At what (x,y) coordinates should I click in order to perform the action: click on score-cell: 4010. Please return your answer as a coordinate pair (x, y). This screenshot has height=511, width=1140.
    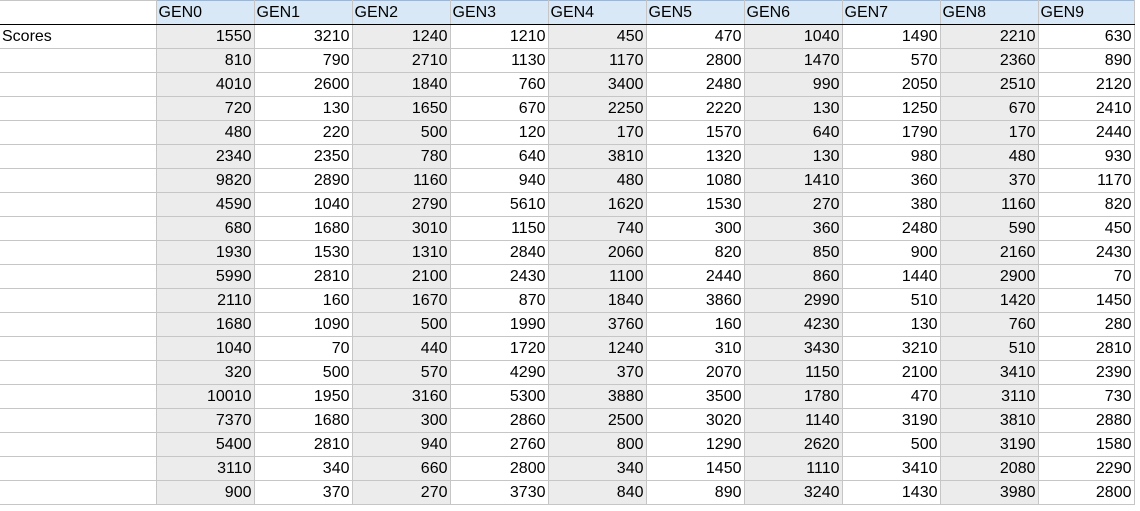
    Looking at the image, I should click on (205, 84).